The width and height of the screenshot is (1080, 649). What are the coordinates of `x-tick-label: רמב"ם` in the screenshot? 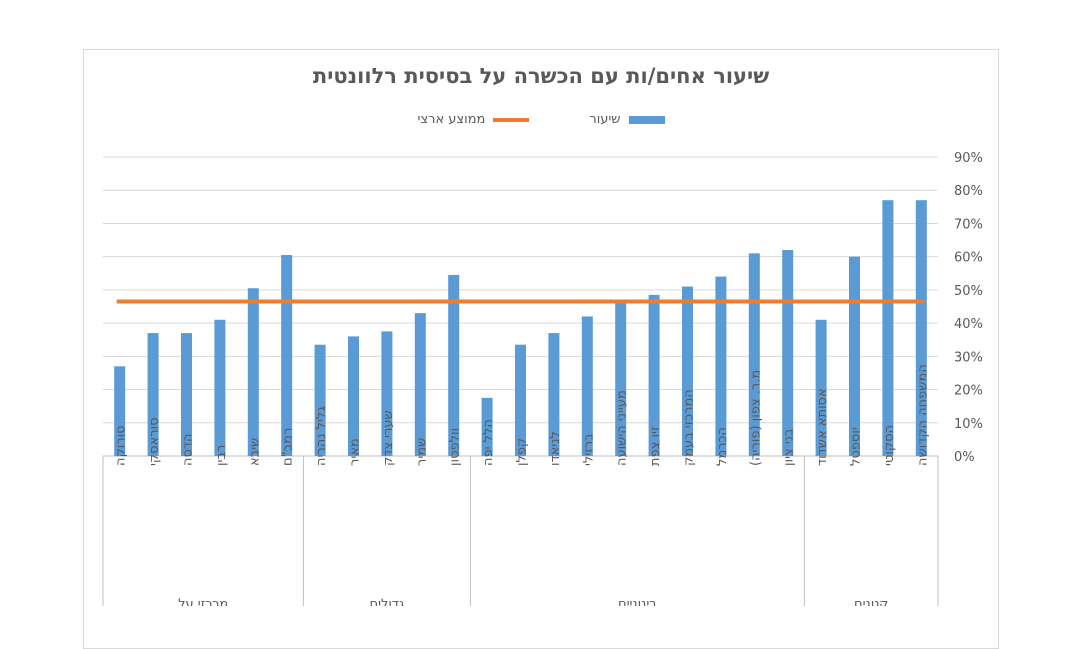 It's located at (288, 447).